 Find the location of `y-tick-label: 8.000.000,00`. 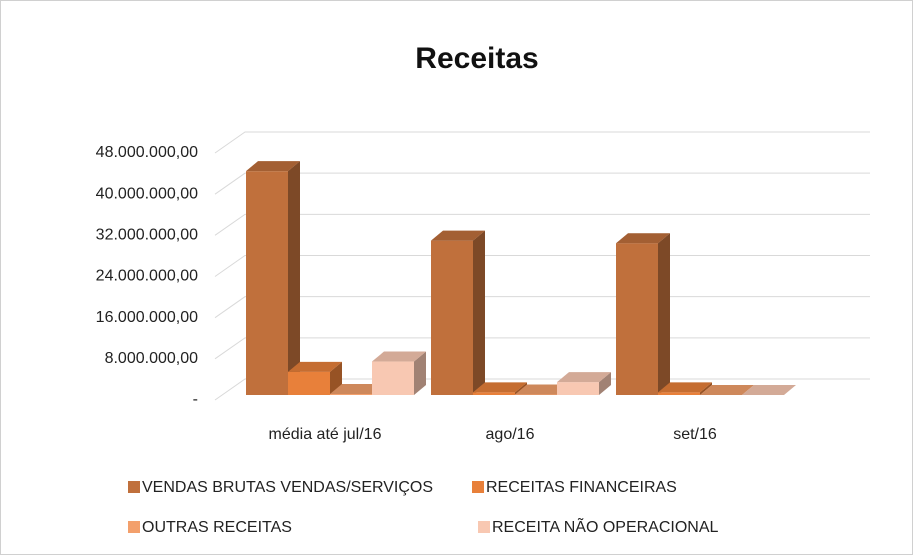

y-tick-label: 8.000.000,00 is located at coordinates (152, 358).